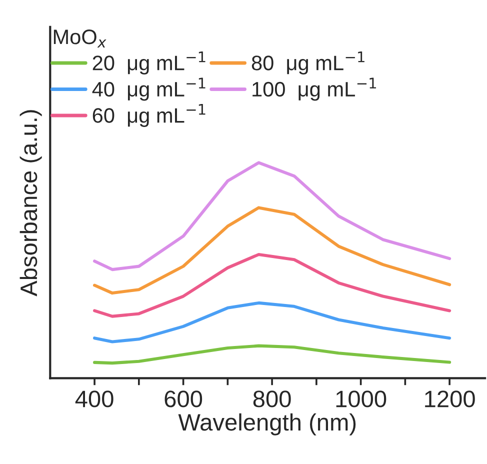  What do you see at coordinates (149, 89) in the screenshot?
I see `legend-label: 40 μg mL$^{−1}$` at bounding box center [149, 89].